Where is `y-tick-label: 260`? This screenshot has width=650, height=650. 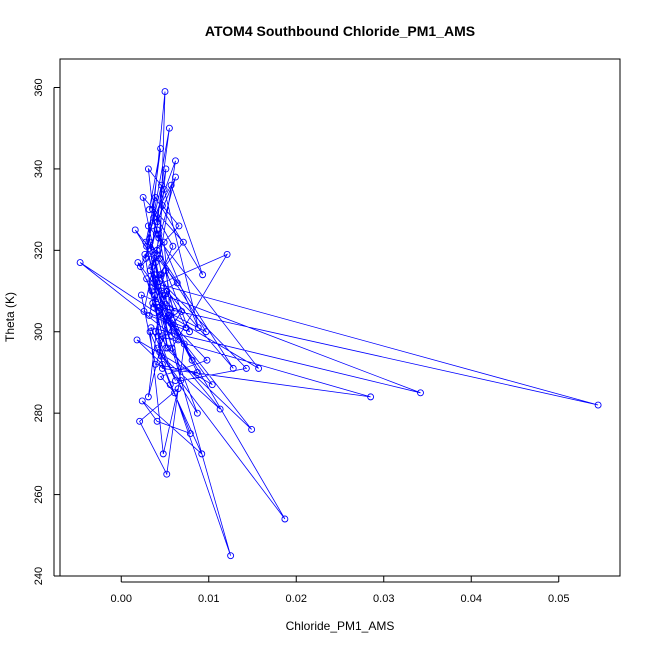 y-tick-label: 260 is located at coordinates (39, 494).